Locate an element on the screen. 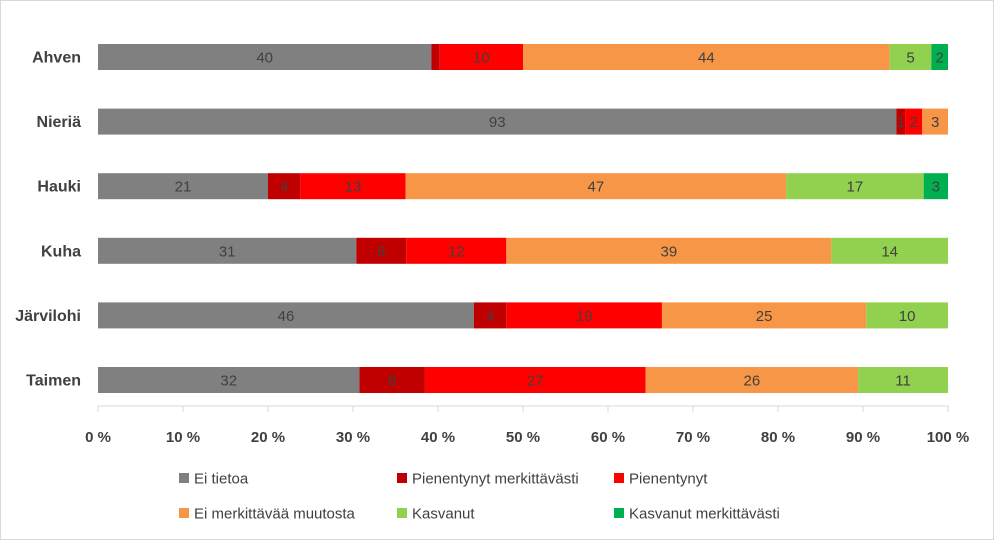 The width and height of the screenshot is (994, 540). category-label: Järvilohi is located at coordinates (48, 316).